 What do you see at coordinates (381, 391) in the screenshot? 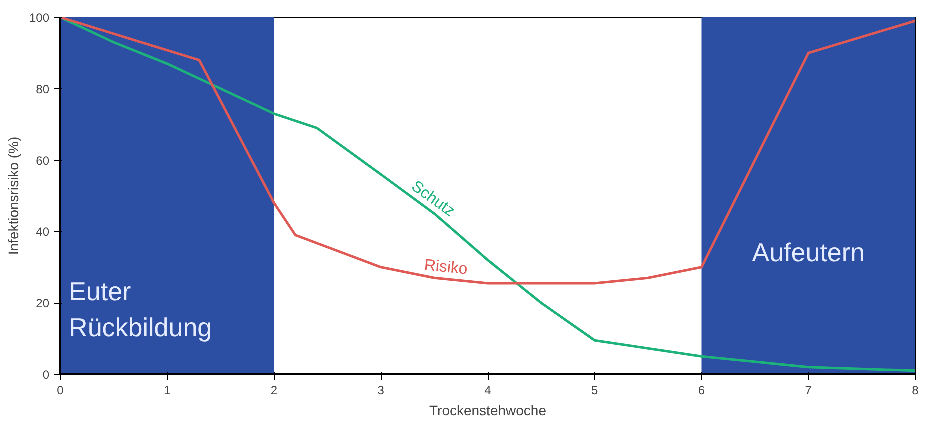
I see `x-tick-label: 3` at bounding box center [381, 391].